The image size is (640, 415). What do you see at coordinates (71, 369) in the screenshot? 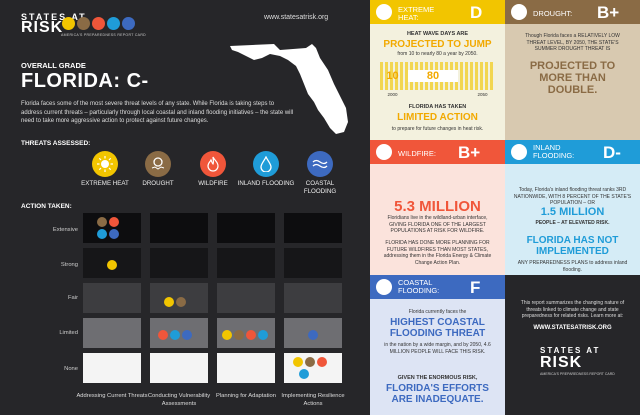
I see `action-level-label: None` at bounding box center [71, 369].